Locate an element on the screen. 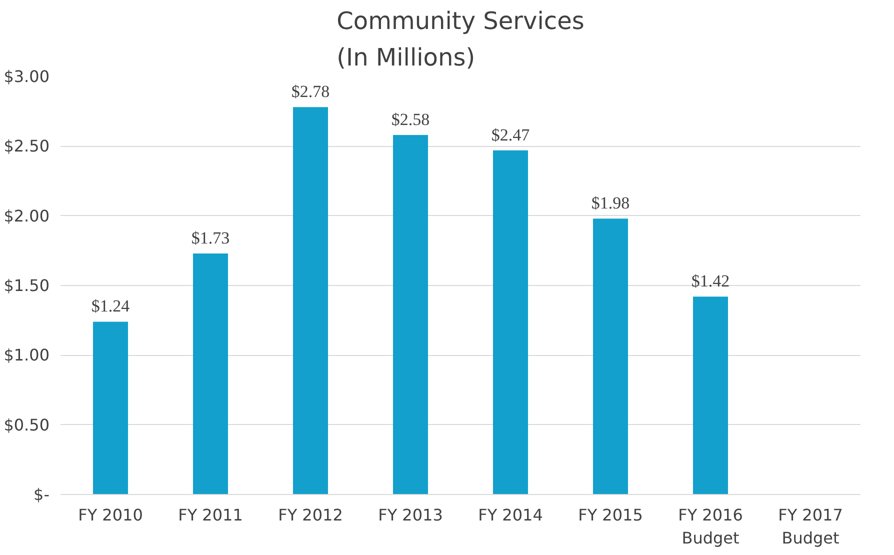 The width and height of the screenshot is (894, 555). y-tick-label: $- is located at coordinates (42, 494).